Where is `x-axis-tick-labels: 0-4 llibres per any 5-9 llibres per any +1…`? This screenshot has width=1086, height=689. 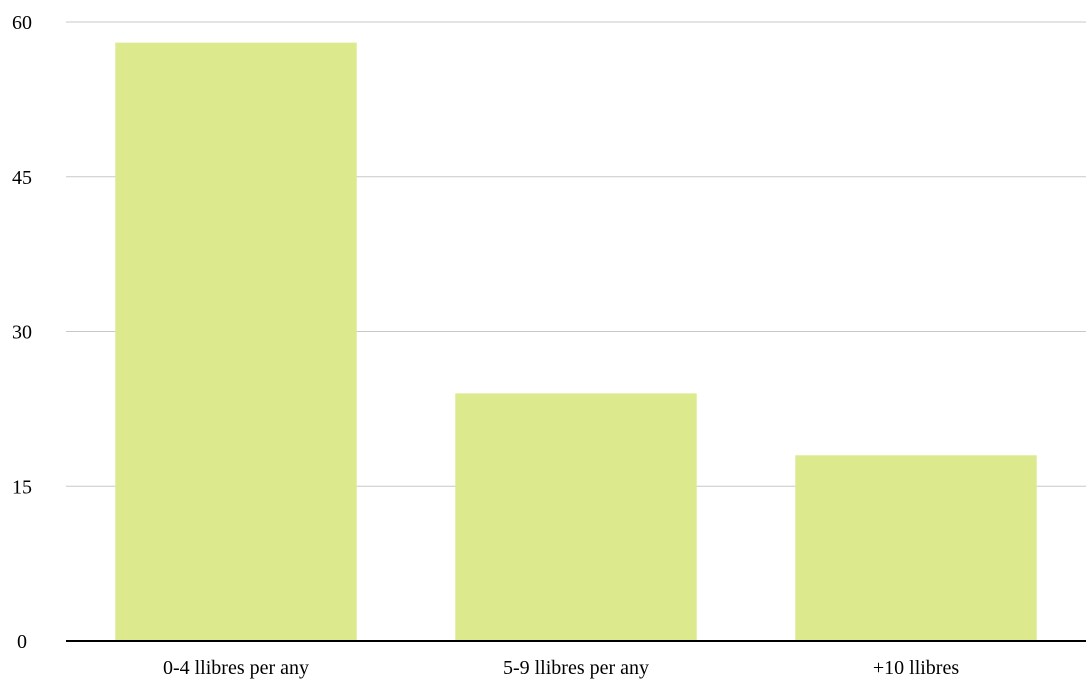 x-axis-tick-labels: 0-4 llibres per any 5-9 llibres per any +1… is located at coordinates (561, 668).